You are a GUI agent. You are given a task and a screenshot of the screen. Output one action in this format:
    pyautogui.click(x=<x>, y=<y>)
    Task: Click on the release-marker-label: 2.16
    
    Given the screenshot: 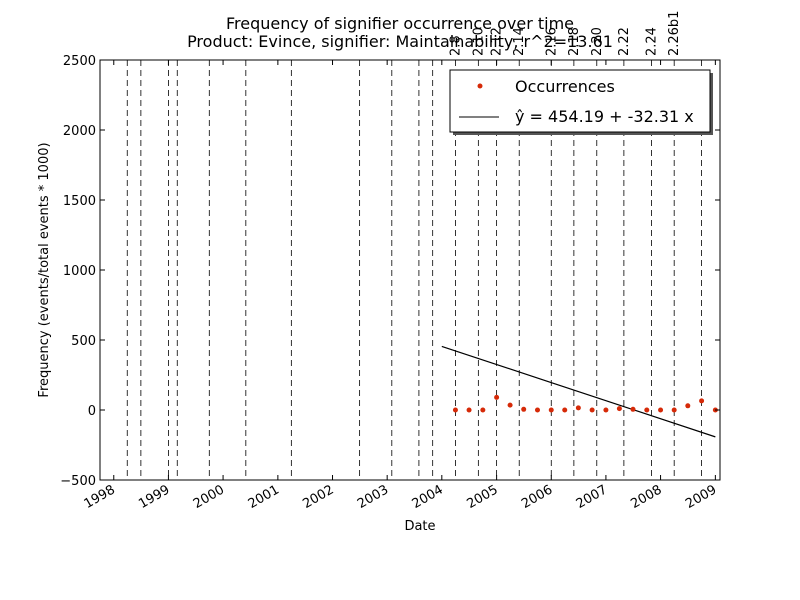 What is the action you would take?
    pyautogui.click(x=551, y=41)
    